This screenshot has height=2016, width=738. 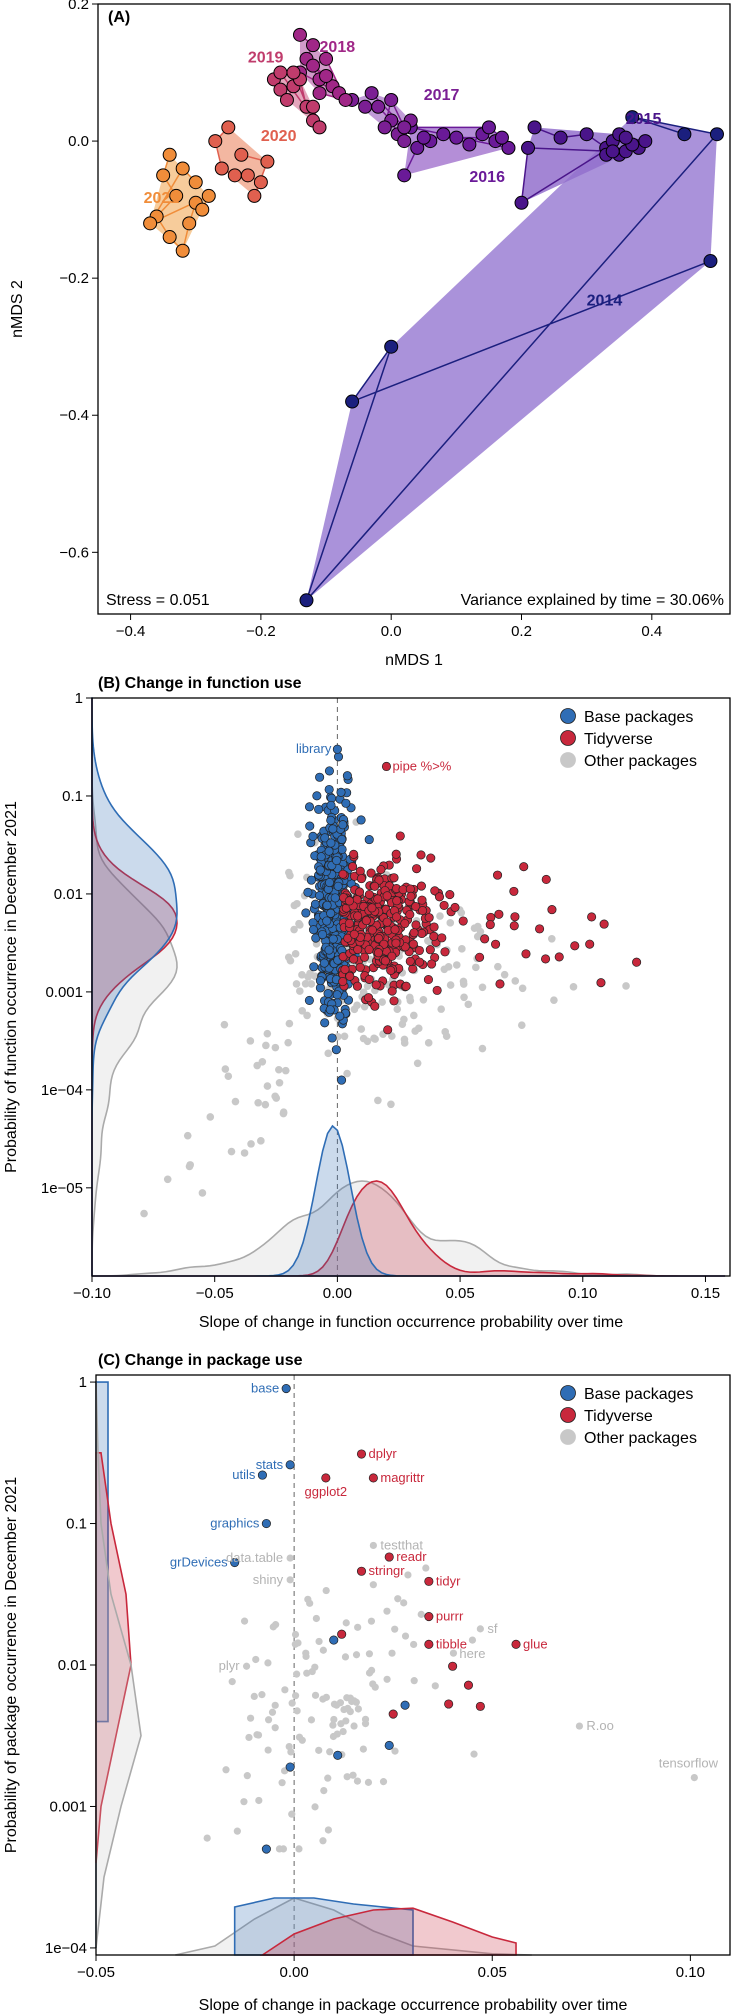 I want to click on point-label: library, so click(x=314, y=748).